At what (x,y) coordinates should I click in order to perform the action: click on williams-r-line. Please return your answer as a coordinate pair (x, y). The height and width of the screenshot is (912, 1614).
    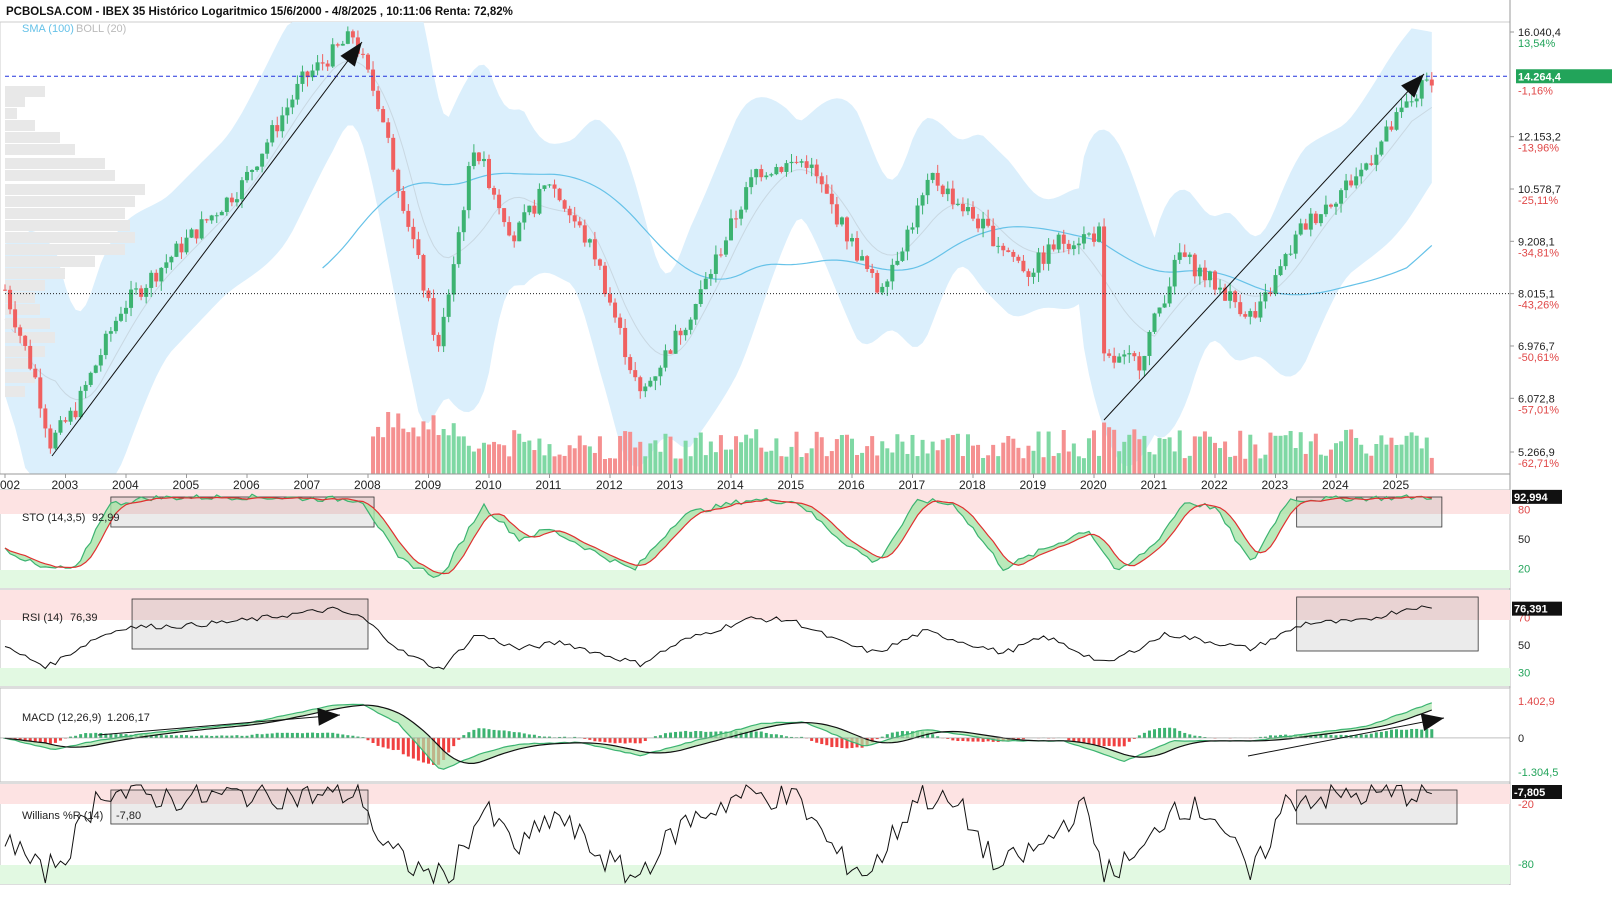
    Looking at the image, I should click on (718, 834).